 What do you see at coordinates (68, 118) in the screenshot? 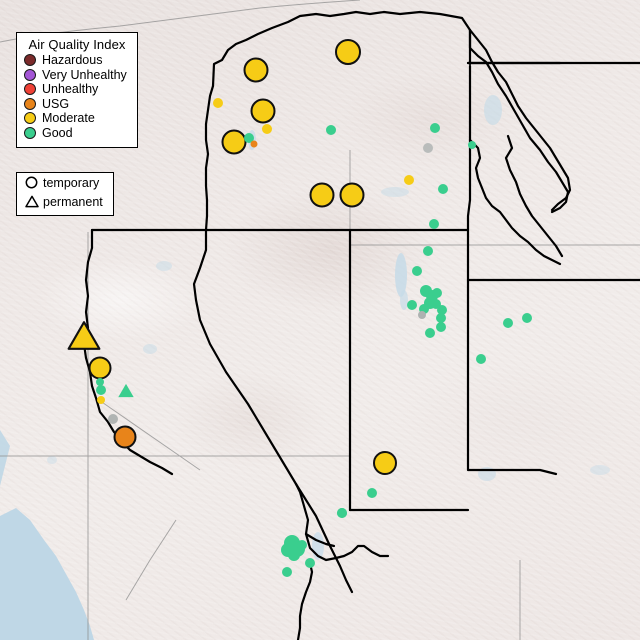
I see `legend-label: Moderate` at bounding box center [68, 118].